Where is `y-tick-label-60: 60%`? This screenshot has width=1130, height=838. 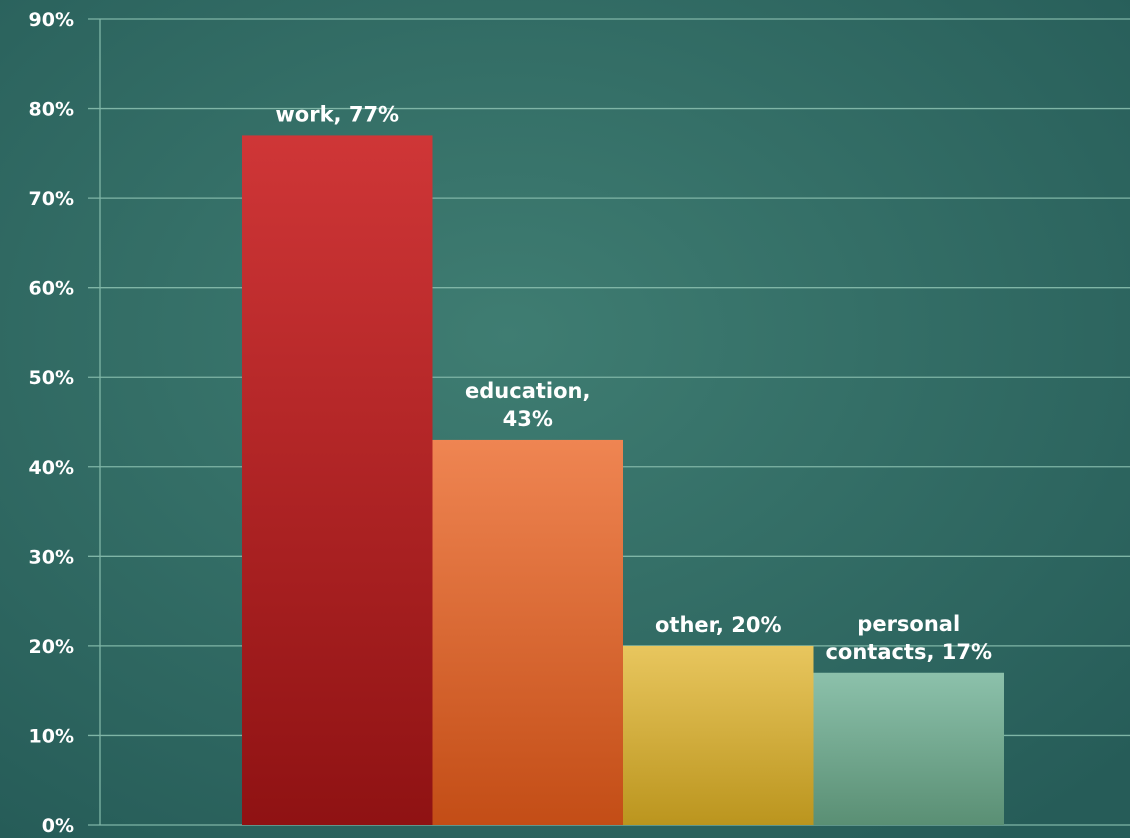 y-tick-label-60: 60% is located at coordinates (51, 289).